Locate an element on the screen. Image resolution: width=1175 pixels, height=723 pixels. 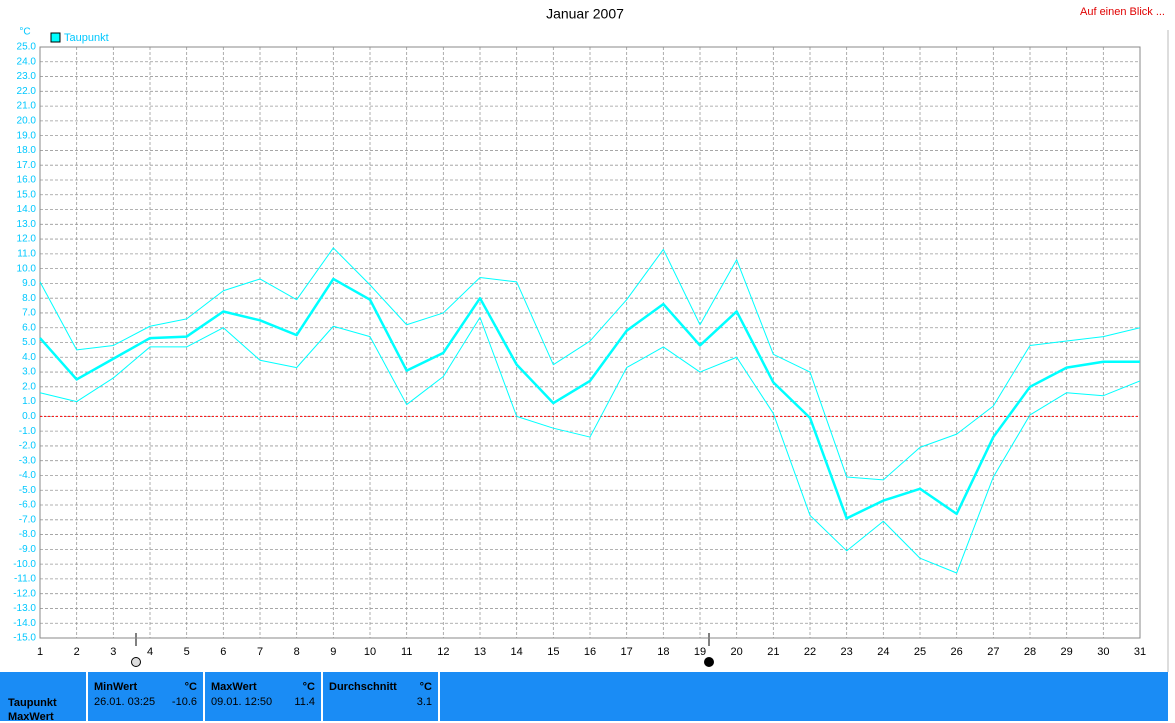
x-tick-label: 22 is located at coordinates (810, 652).